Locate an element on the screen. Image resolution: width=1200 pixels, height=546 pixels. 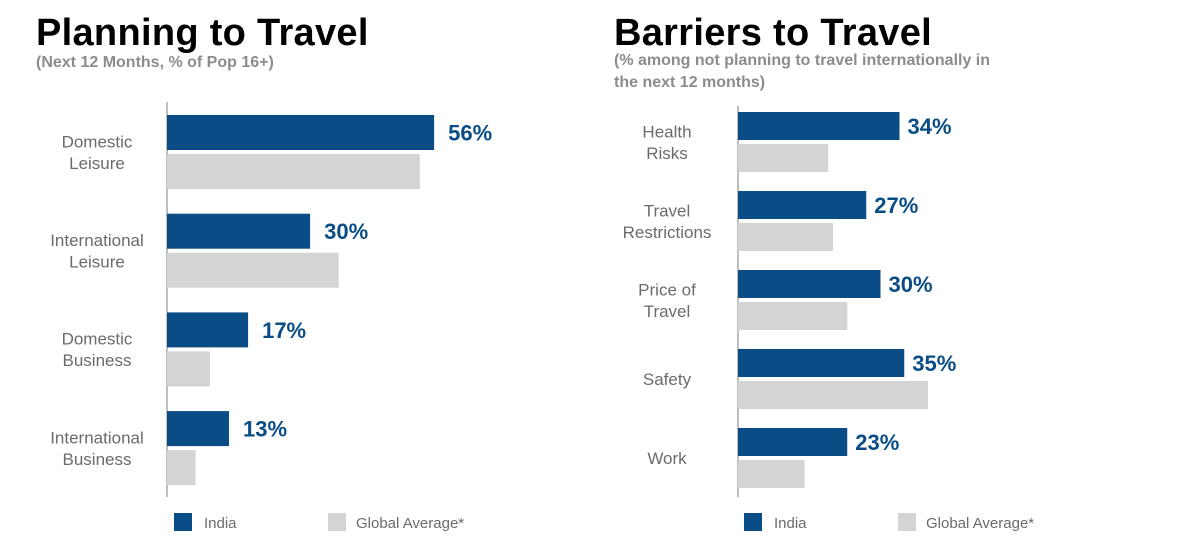
left-legend-global-swatch is located at coordinates (337, 522).